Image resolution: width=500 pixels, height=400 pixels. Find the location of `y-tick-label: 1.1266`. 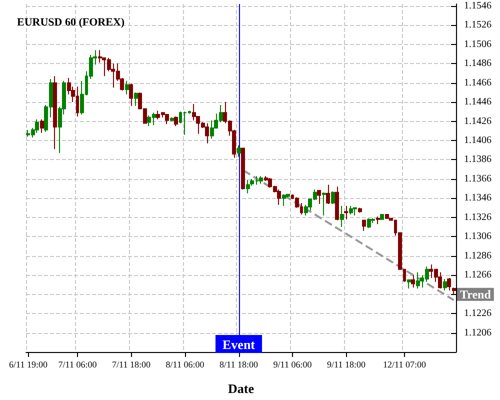

y-tick-label: 1.1266 is located at coordinates (478, 275).